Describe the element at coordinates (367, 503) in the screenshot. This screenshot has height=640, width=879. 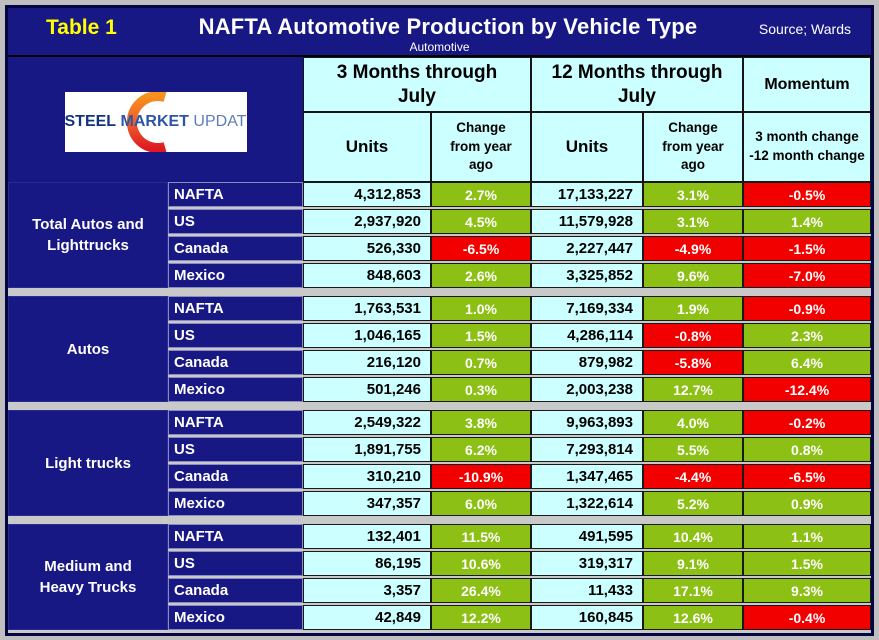
I see `units-3mo-cell: 347,357` at that location.